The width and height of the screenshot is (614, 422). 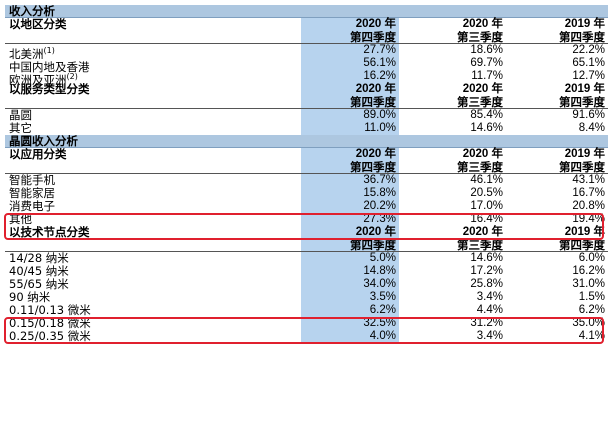 I want to click on footnote-mark: (2), so click(x=72, y=76).